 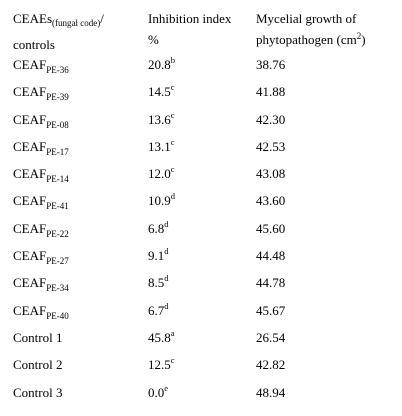 What do you see at coordinates (161, 338) in the screenshot?
I see `inhibition-cell: 45.8a` at bounding box center [161, 338].